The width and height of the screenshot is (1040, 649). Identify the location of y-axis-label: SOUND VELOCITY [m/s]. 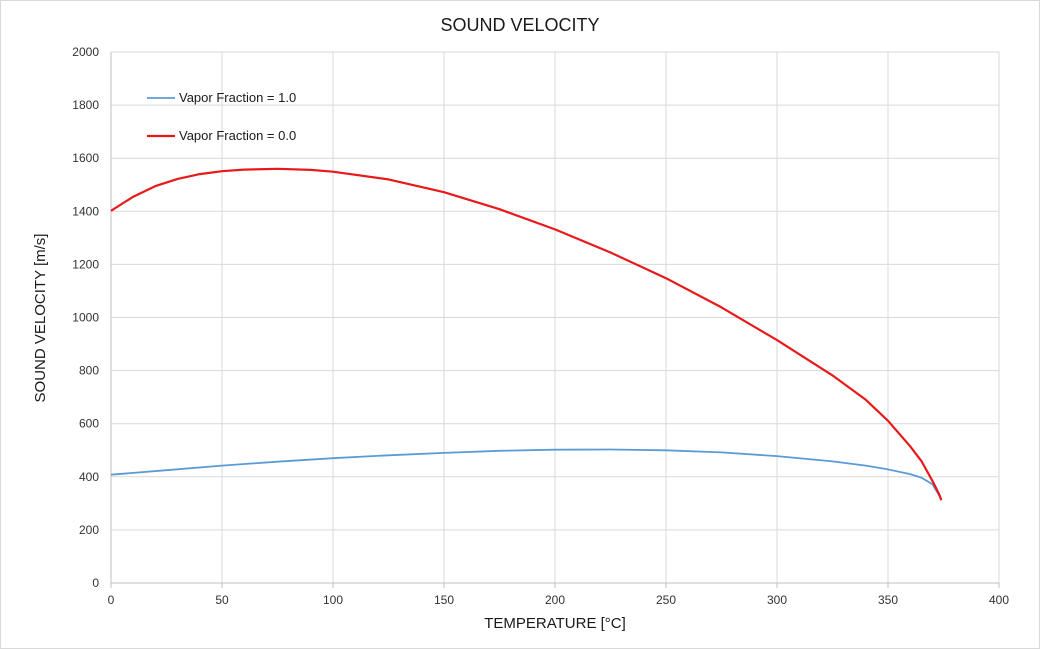
(40, 318).